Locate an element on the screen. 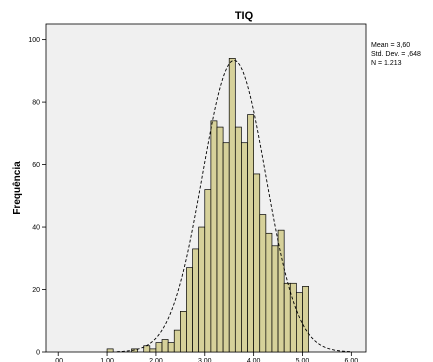 The width and height of the screenshot is (433, 362). x-tick-label-3: 3,00 is located at coordinates (205, 360).